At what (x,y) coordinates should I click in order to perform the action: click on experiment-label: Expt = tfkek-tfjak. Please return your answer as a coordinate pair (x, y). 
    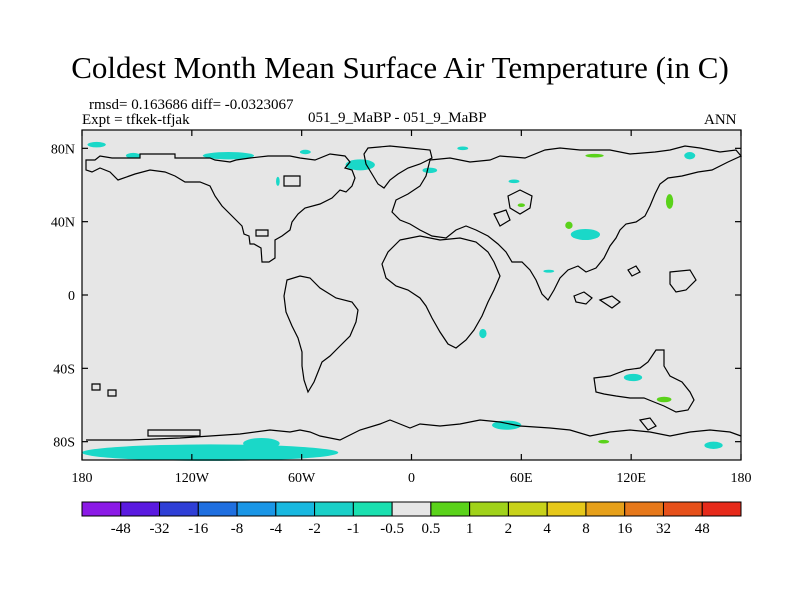
    Looking at the image, I should click on (136, 120).